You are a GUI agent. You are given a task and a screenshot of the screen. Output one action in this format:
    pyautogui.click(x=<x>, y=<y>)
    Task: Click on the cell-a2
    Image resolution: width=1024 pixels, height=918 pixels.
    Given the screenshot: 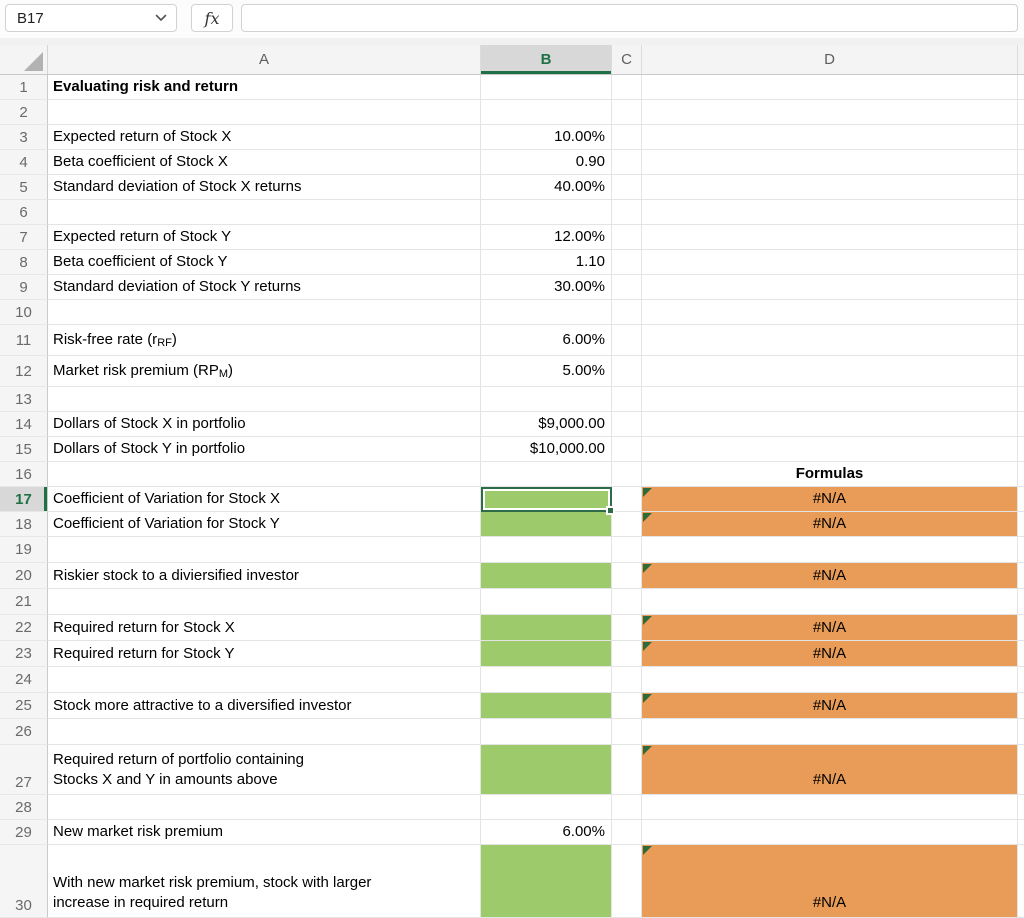 What is the action you would take?
    pyautogui.click(x=264, y=112)
    